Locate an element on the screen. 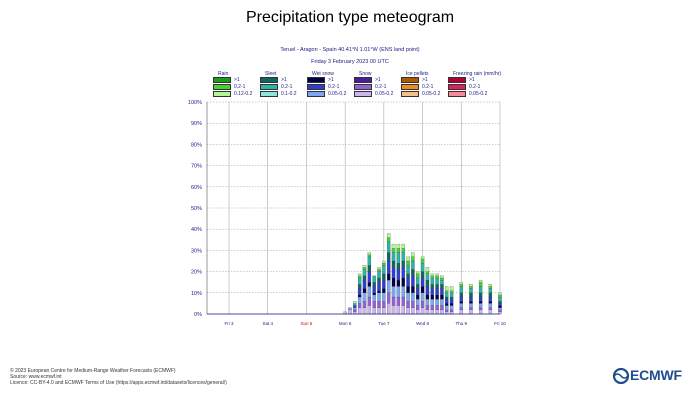 The width and height of the screenshot is (700, 400). x-tick-label: Sat 4 is located at coordinates (267, 323).